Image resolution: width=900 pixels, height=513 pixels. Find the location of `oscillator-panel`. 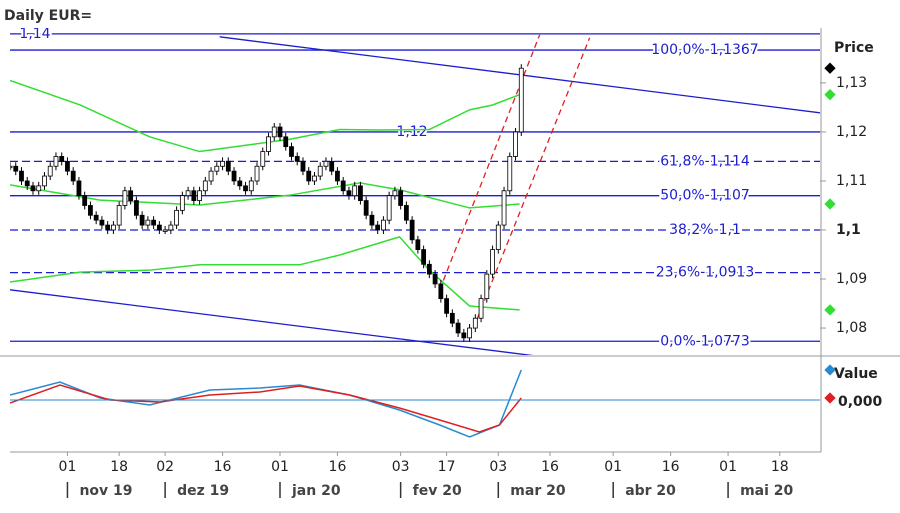

oscillator-panel is located at coordinates (266, 403).